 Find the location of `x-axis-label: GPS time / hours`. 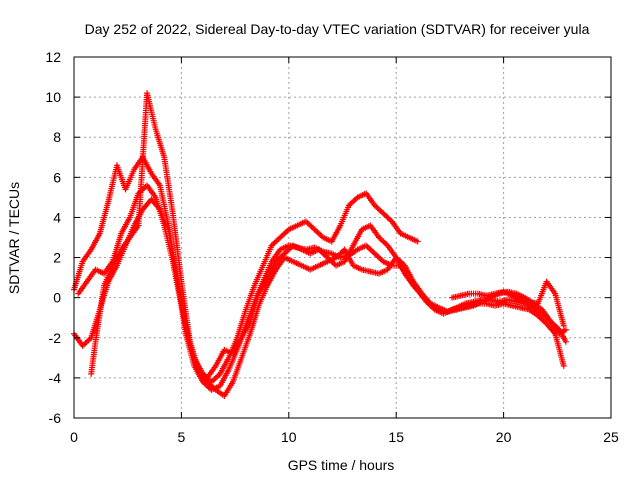

x-axis-label: GPS time / hours is located at coordinates (341, 465).